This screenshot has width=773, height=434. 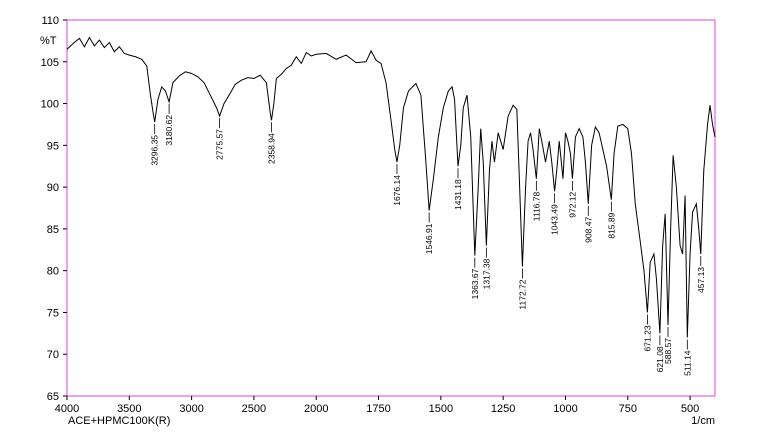 What do you see at coordinates (272, 148) in the screenshot?
I see `peak-label: 2358.94` at bounding box center [272, 148].